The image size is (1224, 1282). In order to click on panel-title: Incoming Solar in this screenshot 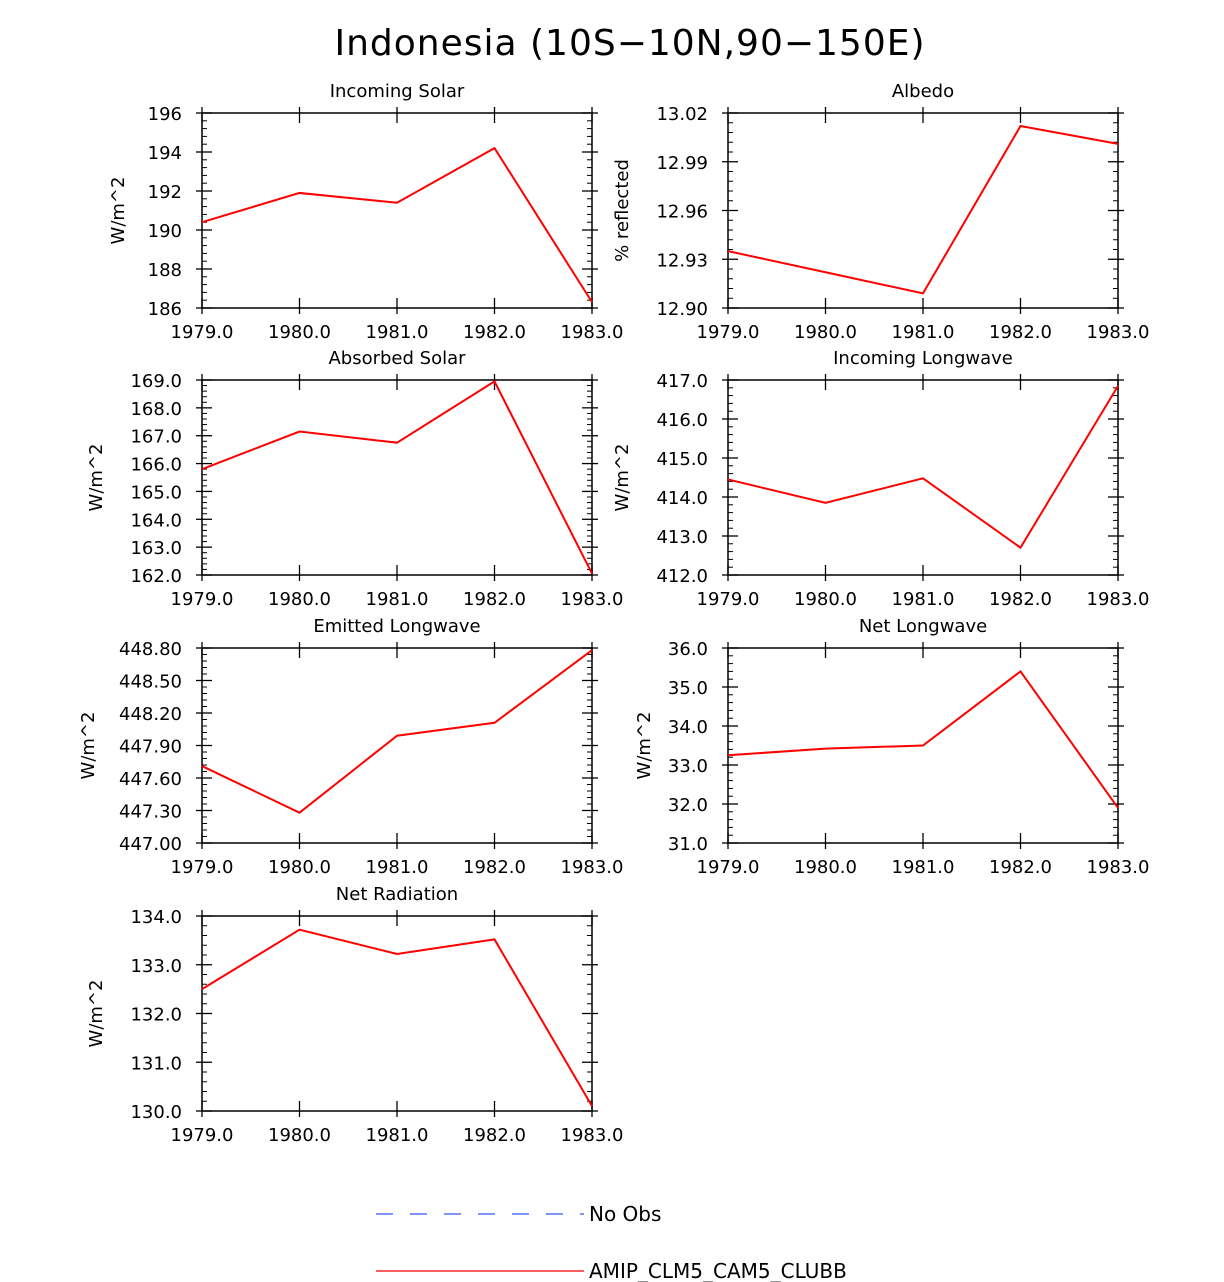, I will do `click(397, 91)`.